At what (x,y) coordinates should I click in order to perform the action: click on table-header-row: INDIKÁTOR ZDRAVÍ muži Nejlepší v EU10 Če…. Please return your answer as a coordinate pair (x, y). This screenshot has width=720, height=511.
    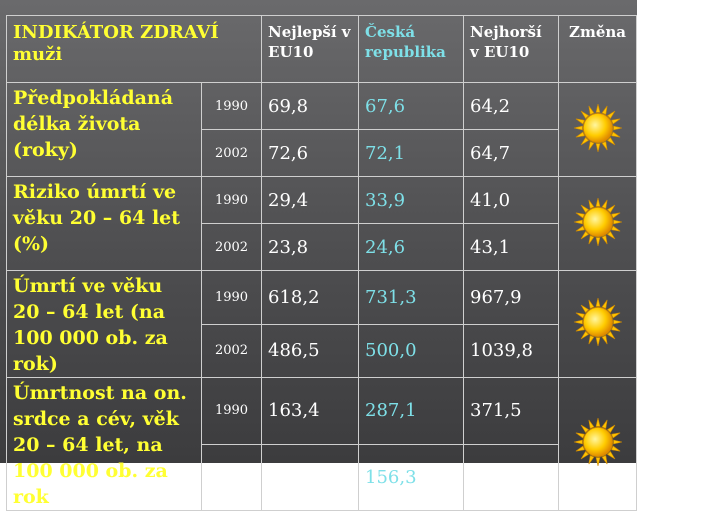
    Looking at the image, I should click on (321, 49).